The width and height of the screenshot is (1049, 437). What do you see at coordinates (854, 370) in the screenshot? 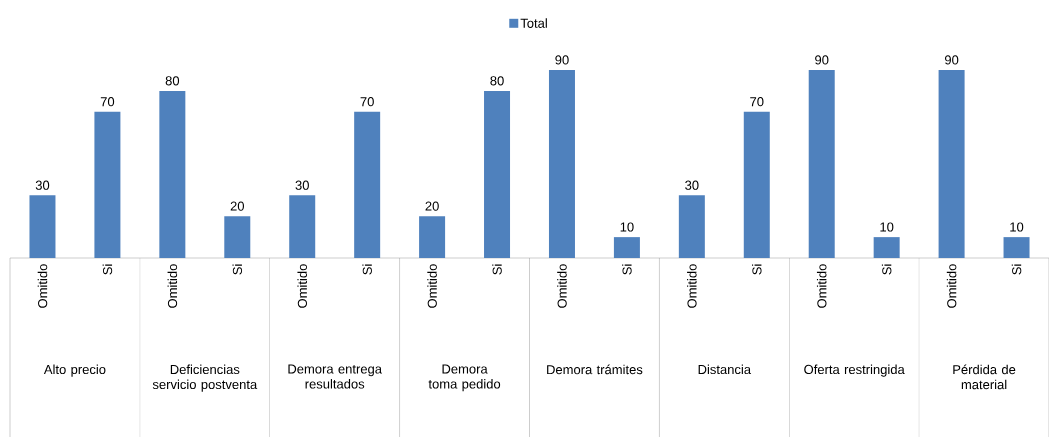
I see `text: Oferta restringida` at bounding box center [854, 370].